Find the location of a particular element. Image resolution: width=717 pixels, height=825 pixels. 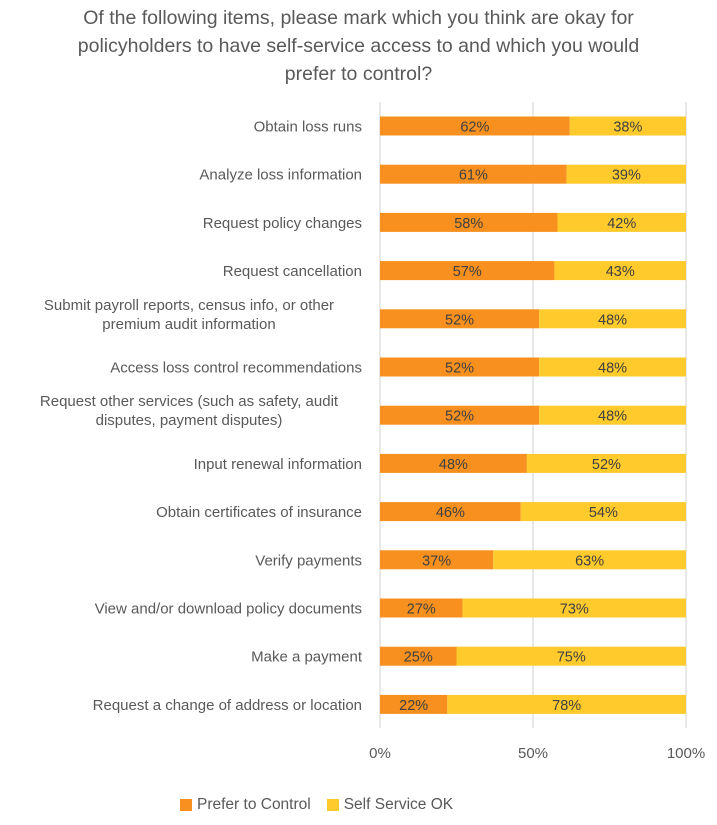

data-label: 25% is located at coordinates (418, 658).